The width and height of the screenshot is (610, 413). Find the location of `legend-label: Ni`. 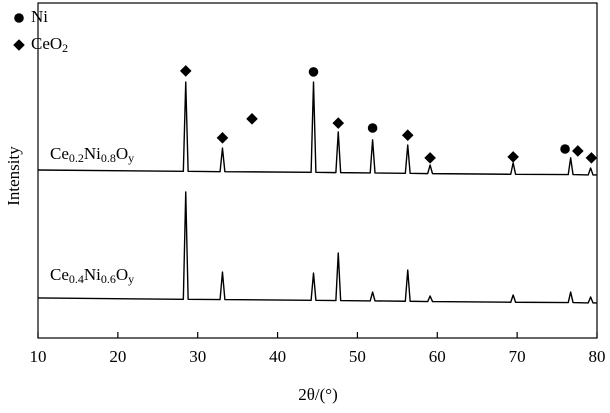

legend-label: Ni is located at coordinates (39, 16).